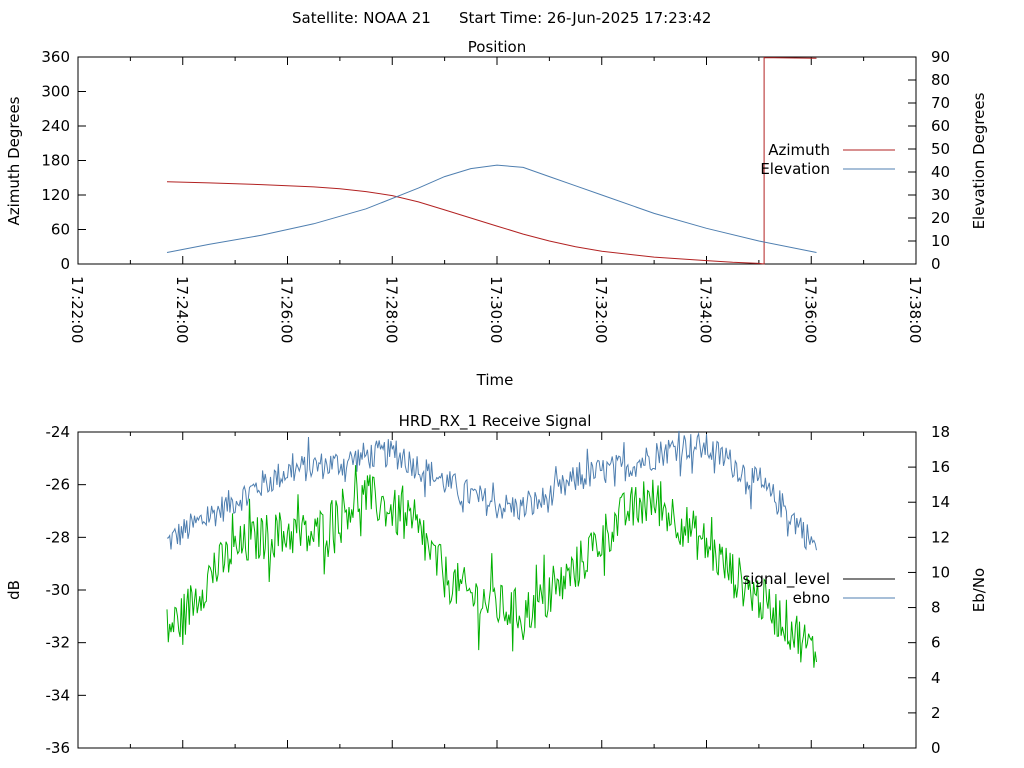 This screenshot has height=768, width=1024. What do you see at coordinates (60, 230) in the screenshot?
I see `y-tick-label: 60` at bounding box center [60, 230].